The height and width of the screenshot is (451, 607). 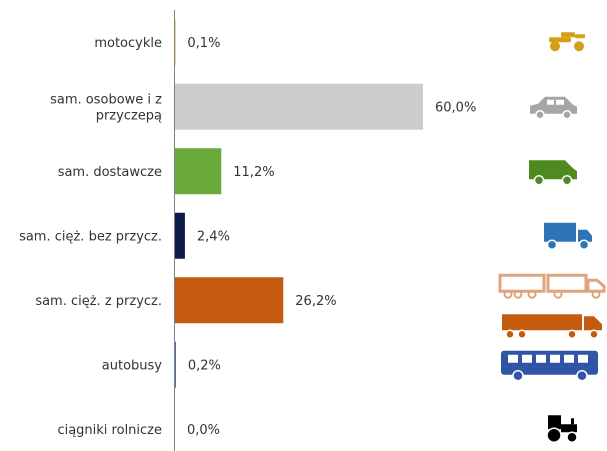 What do you see at coordinates (455, 107) in the screenshot?
I see `value-label: 60,0%` at bounding box center [455, 107].